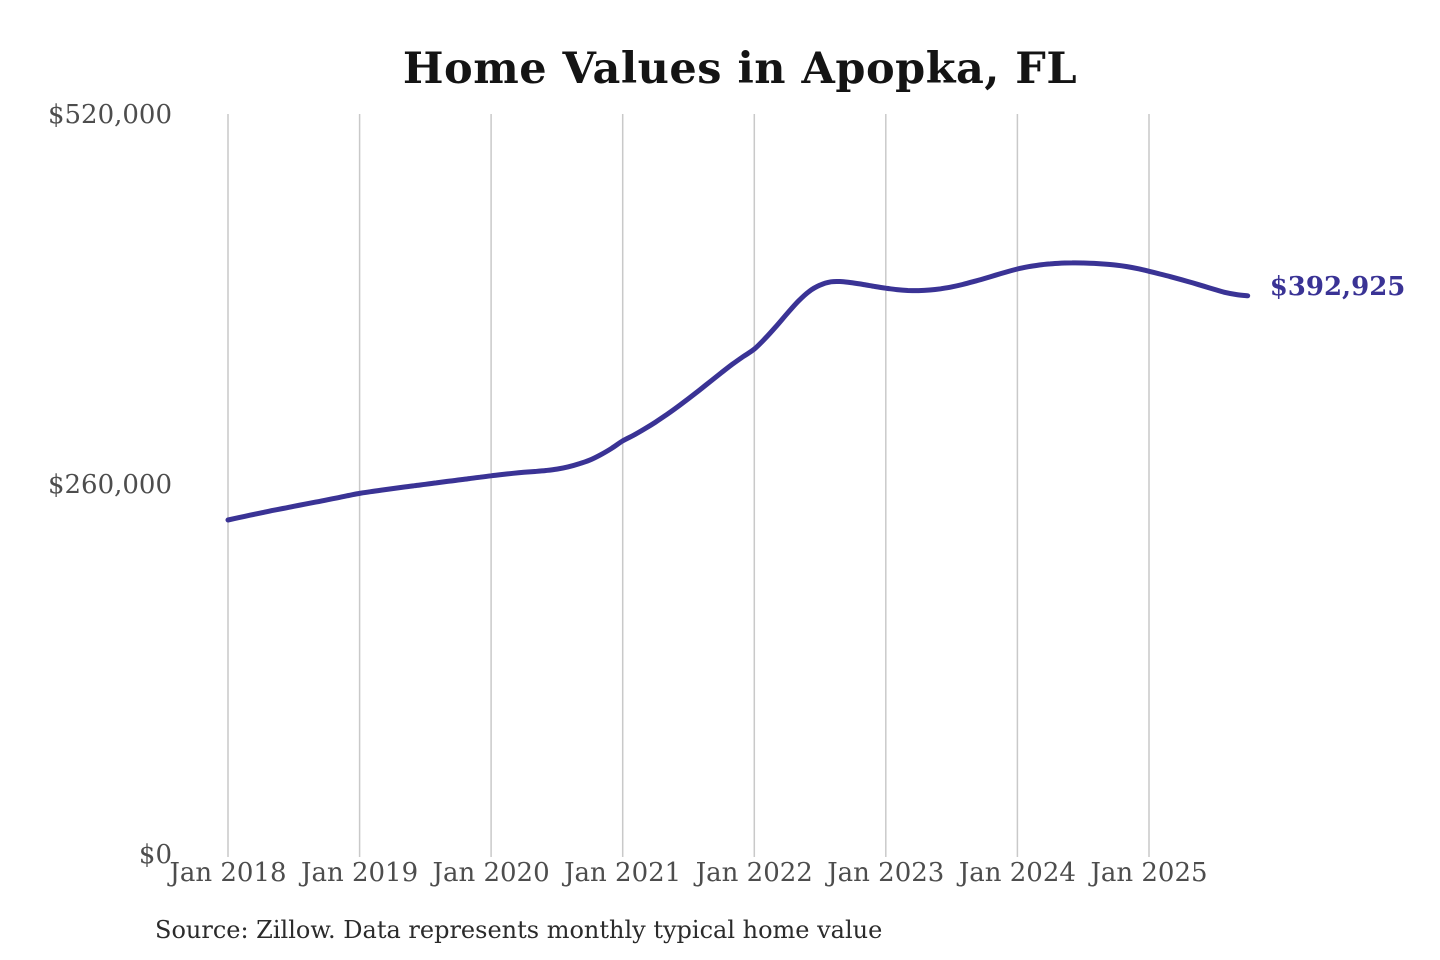  What do you see at coordinates (623, 873) in the screenshot?
I see `x-tick-label: Jan 2021` at bounding box center [623, 873].